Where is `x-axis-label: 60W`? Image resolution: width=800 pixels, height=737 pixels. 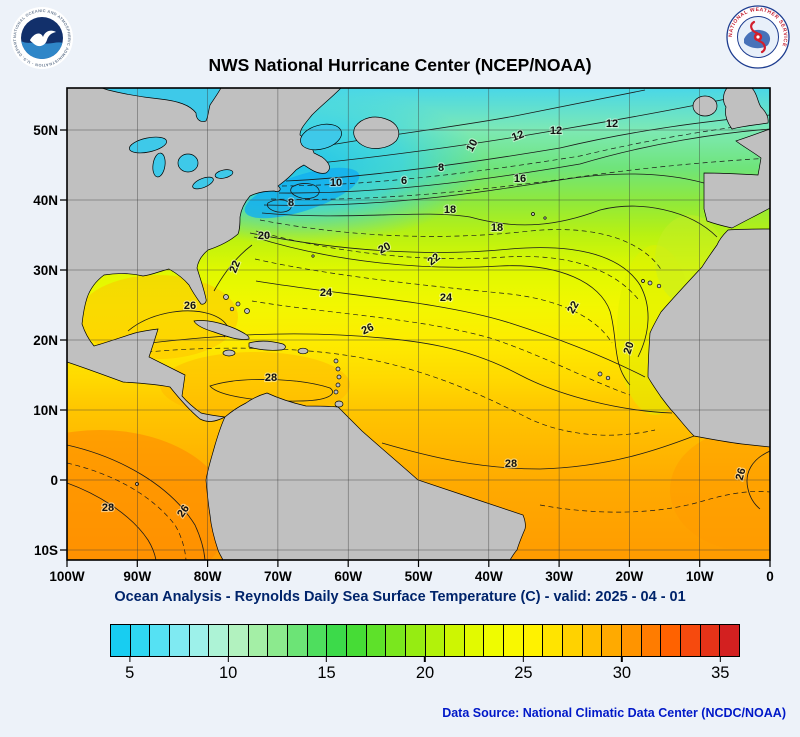
x-axis-label: 60W is located at coordinates (348, 576).